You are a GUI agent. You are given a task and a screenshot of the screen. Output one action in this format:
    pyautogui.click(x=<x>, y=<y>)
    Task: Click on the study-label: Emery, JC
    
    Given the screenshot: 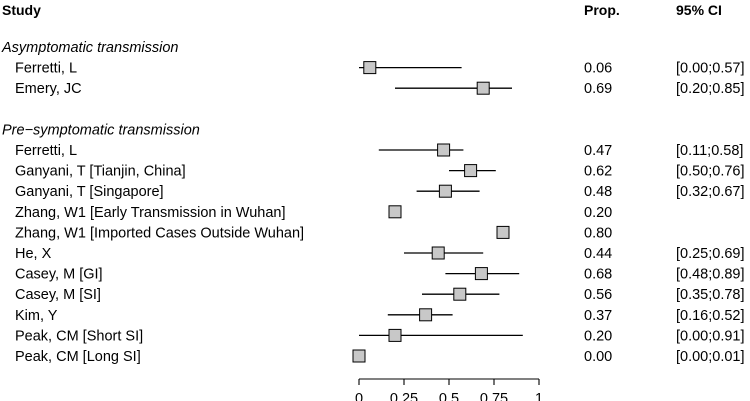 What is the action you would take?
    pyautogui.click(x=48, y=89)
    